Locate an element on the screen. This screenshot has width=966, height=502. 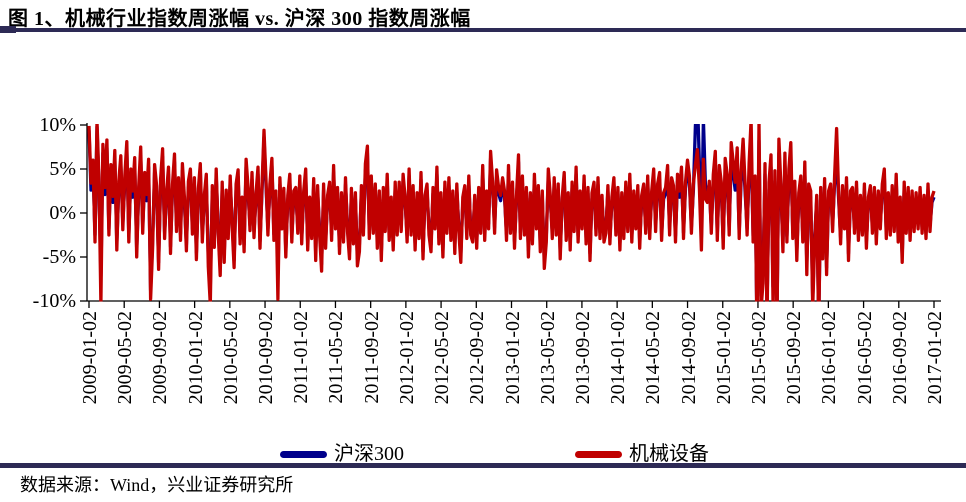
y-tick-label: -10% is located at coordinates (54, 301).